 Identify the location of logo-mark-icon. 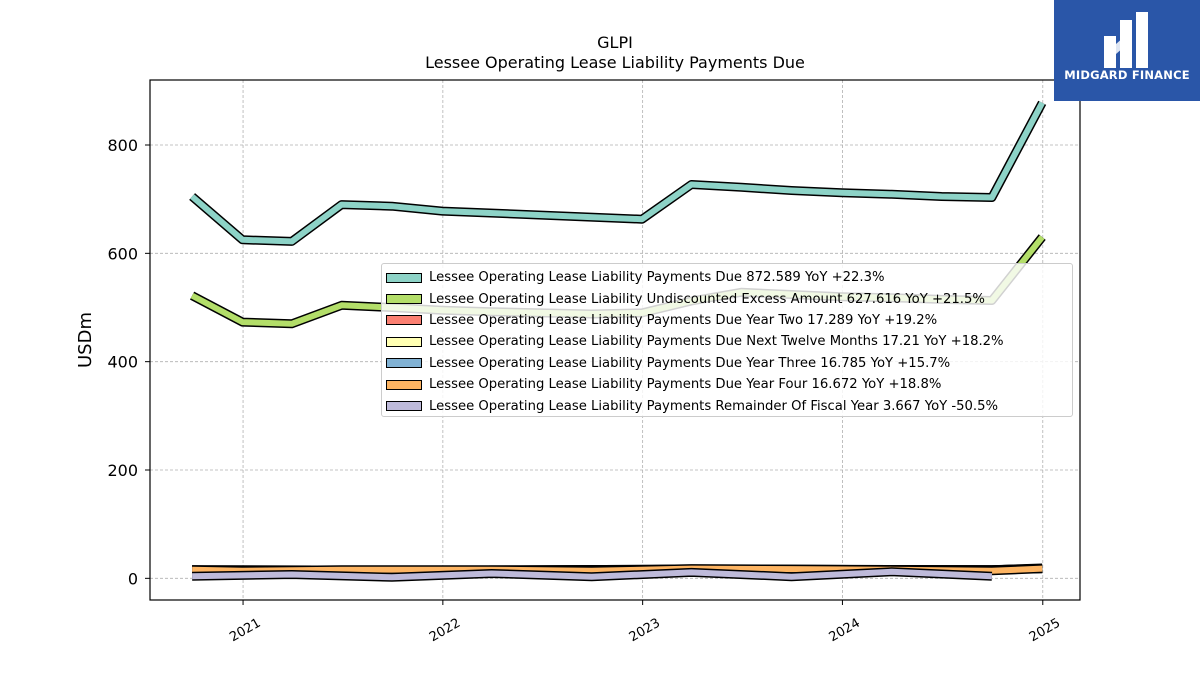
(1126, 40).